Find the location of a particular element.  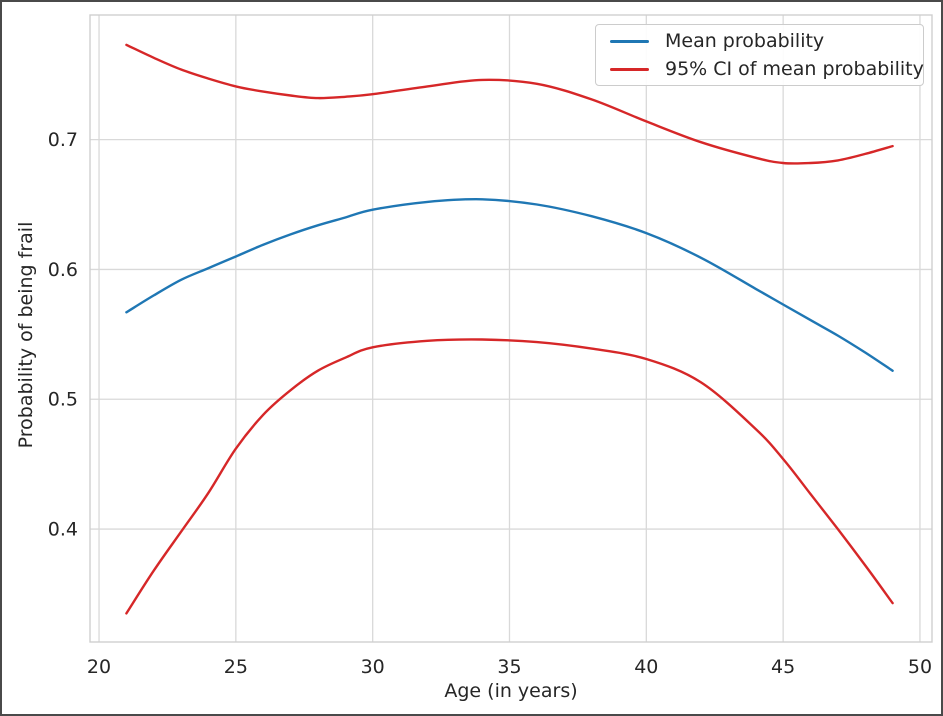

x-tick-label: 25 is located at coordinates (236, 667).